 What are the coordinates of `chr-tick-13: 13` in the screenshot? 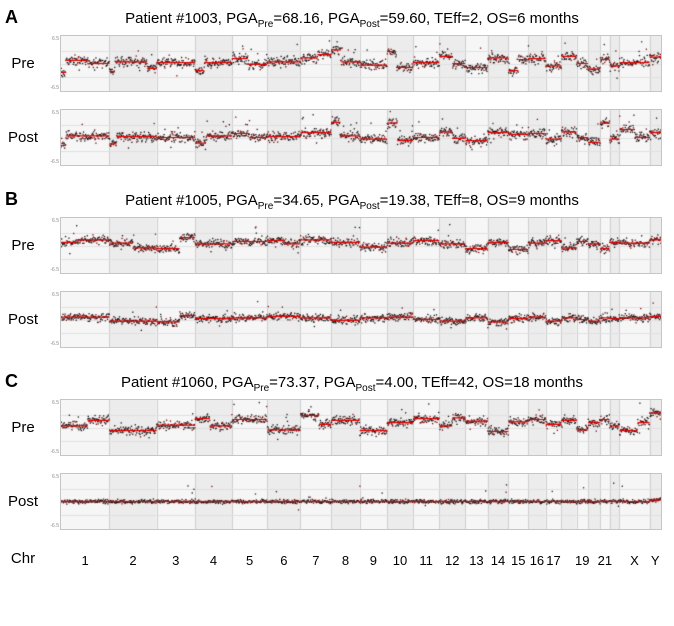 It's located at (476, 560).